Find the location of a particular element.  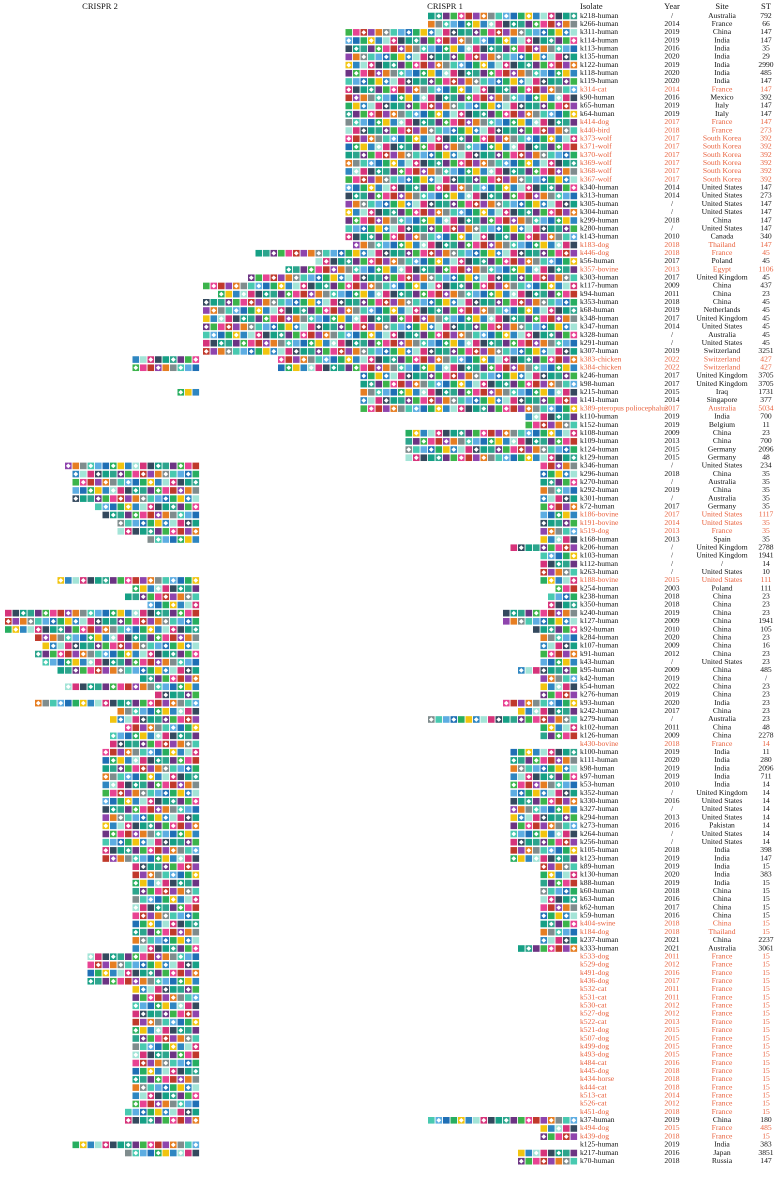

site: United States is located at coordinates (722, 203).